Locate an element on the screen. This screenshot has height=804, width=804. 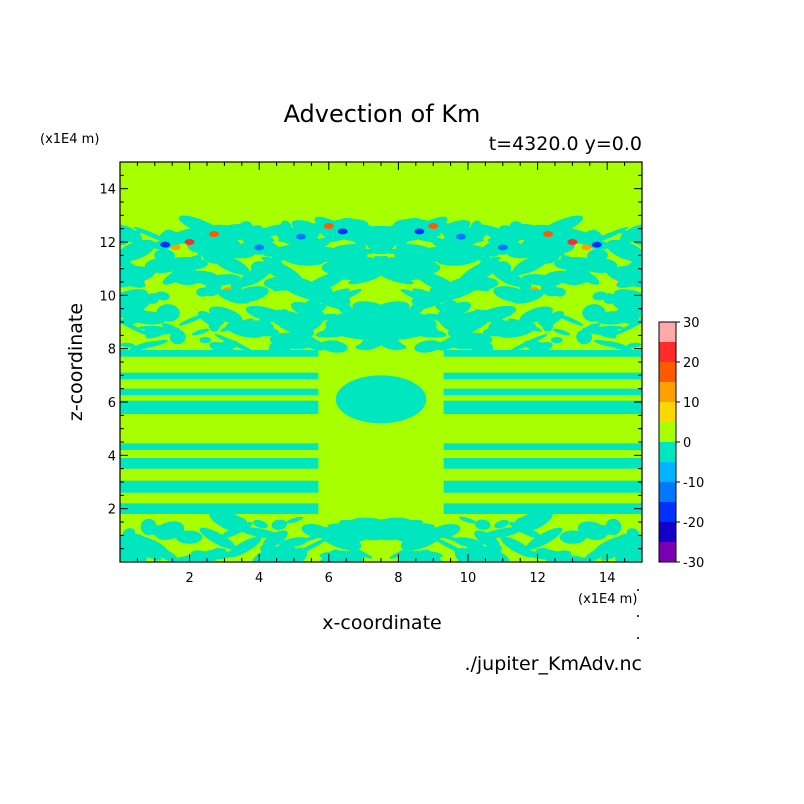
colorbar-label: 20 is located at coordinates (691, 363).